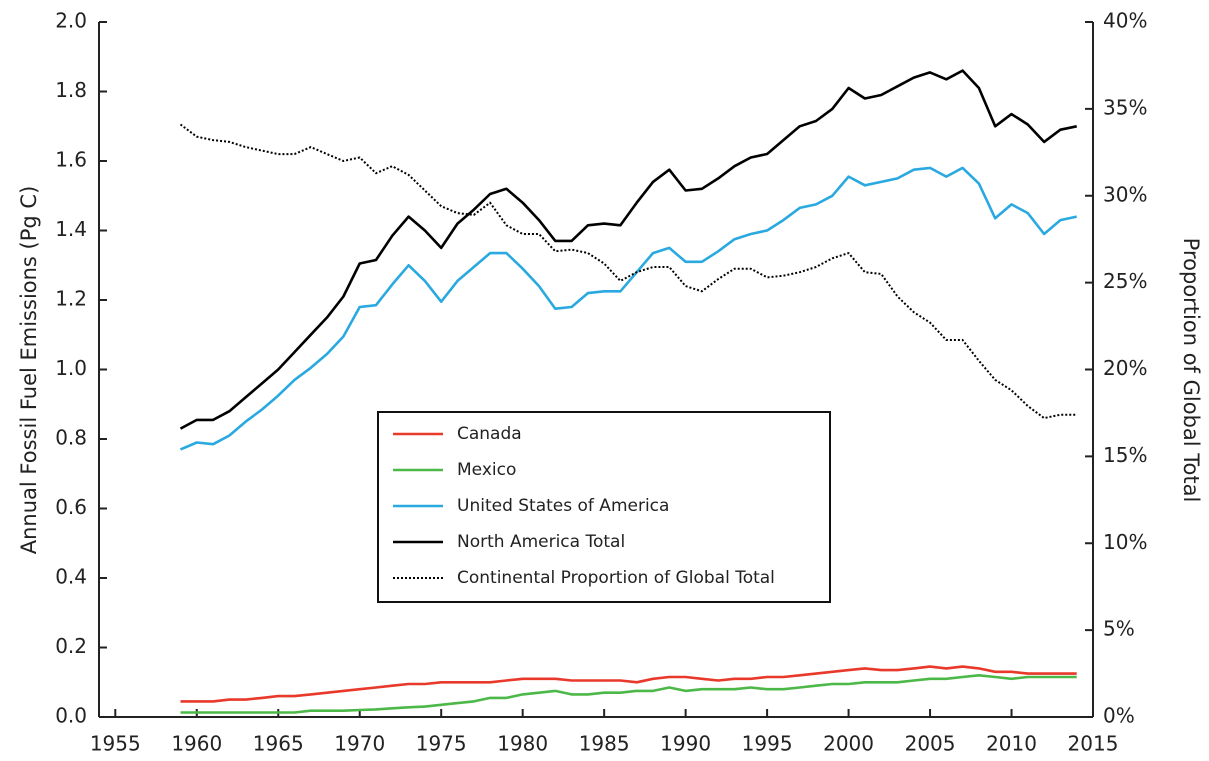  Describe the element at coordinates (1119, 629) in the screenshot. I see `y2-tick-label: 5%` at that location.